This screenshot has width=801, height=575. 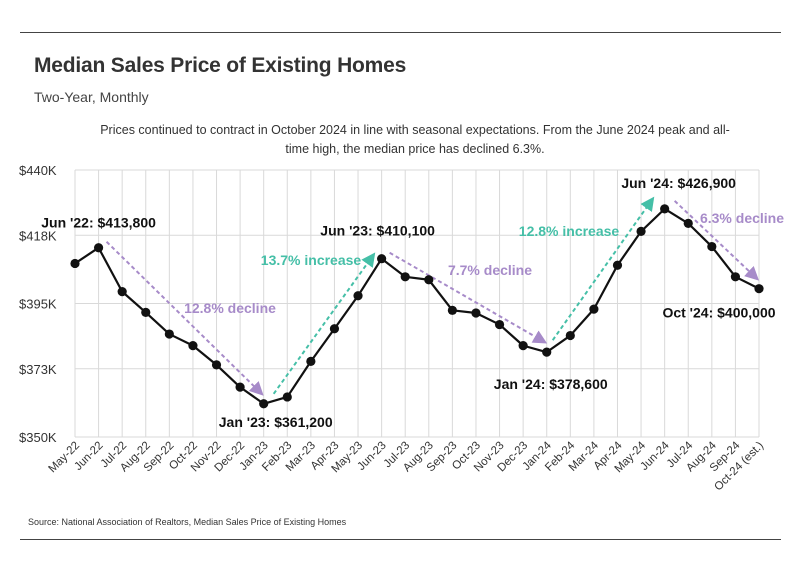 I want to click on bottom-rule, so click(x=400, y=539).